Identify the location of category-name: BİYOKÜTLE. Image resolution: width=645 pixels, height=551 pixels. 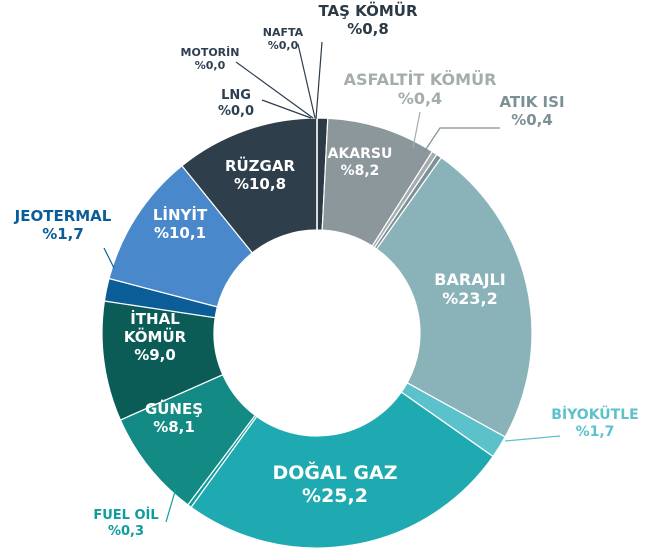
(595, 415).